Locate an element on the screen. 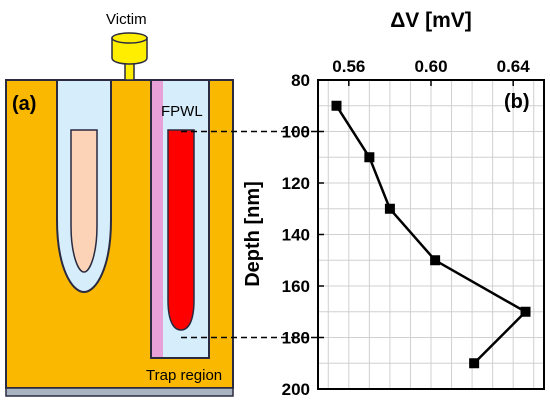 The image size is (550, 409). y-tick-label: 80 is located at coordinates (300, 80).